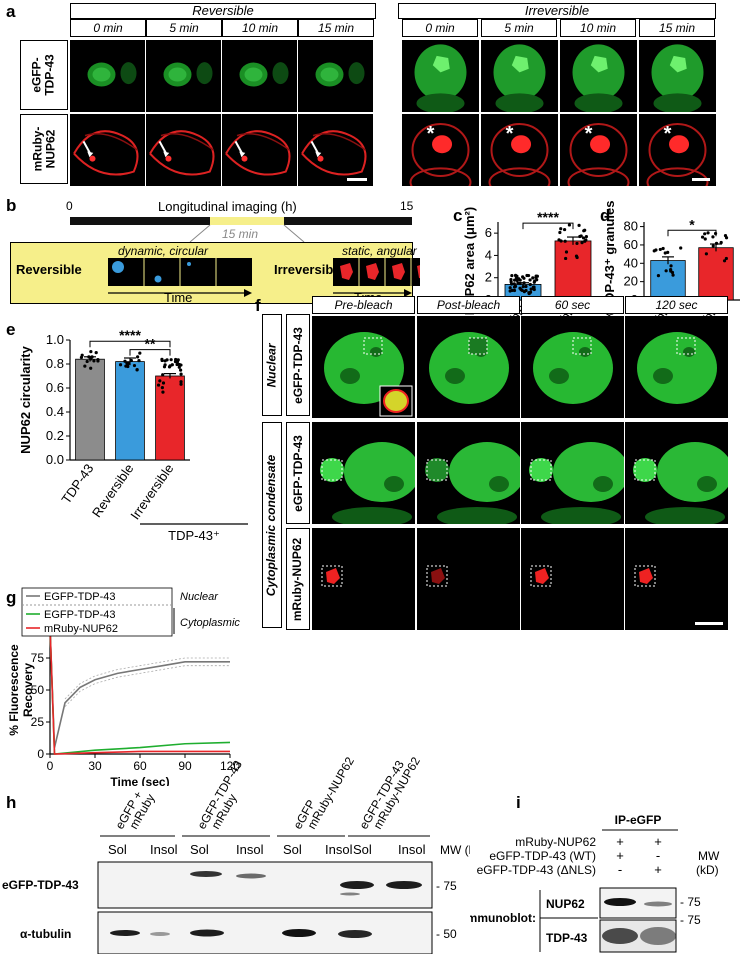  What do you see at coordinates (620, 869) in the screenshot?
I see `condition-sign: -` at bounding box center [620, 869].